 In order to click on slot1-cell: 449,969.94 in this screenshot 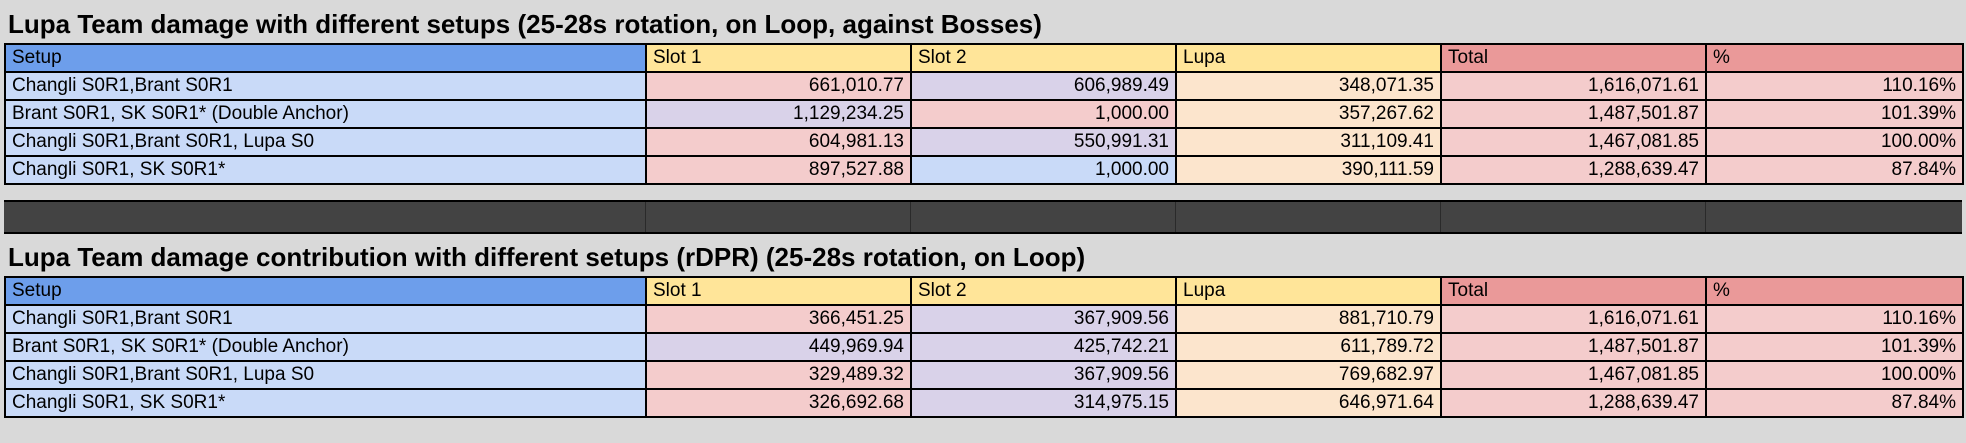, I will do `click(778, 347)`.